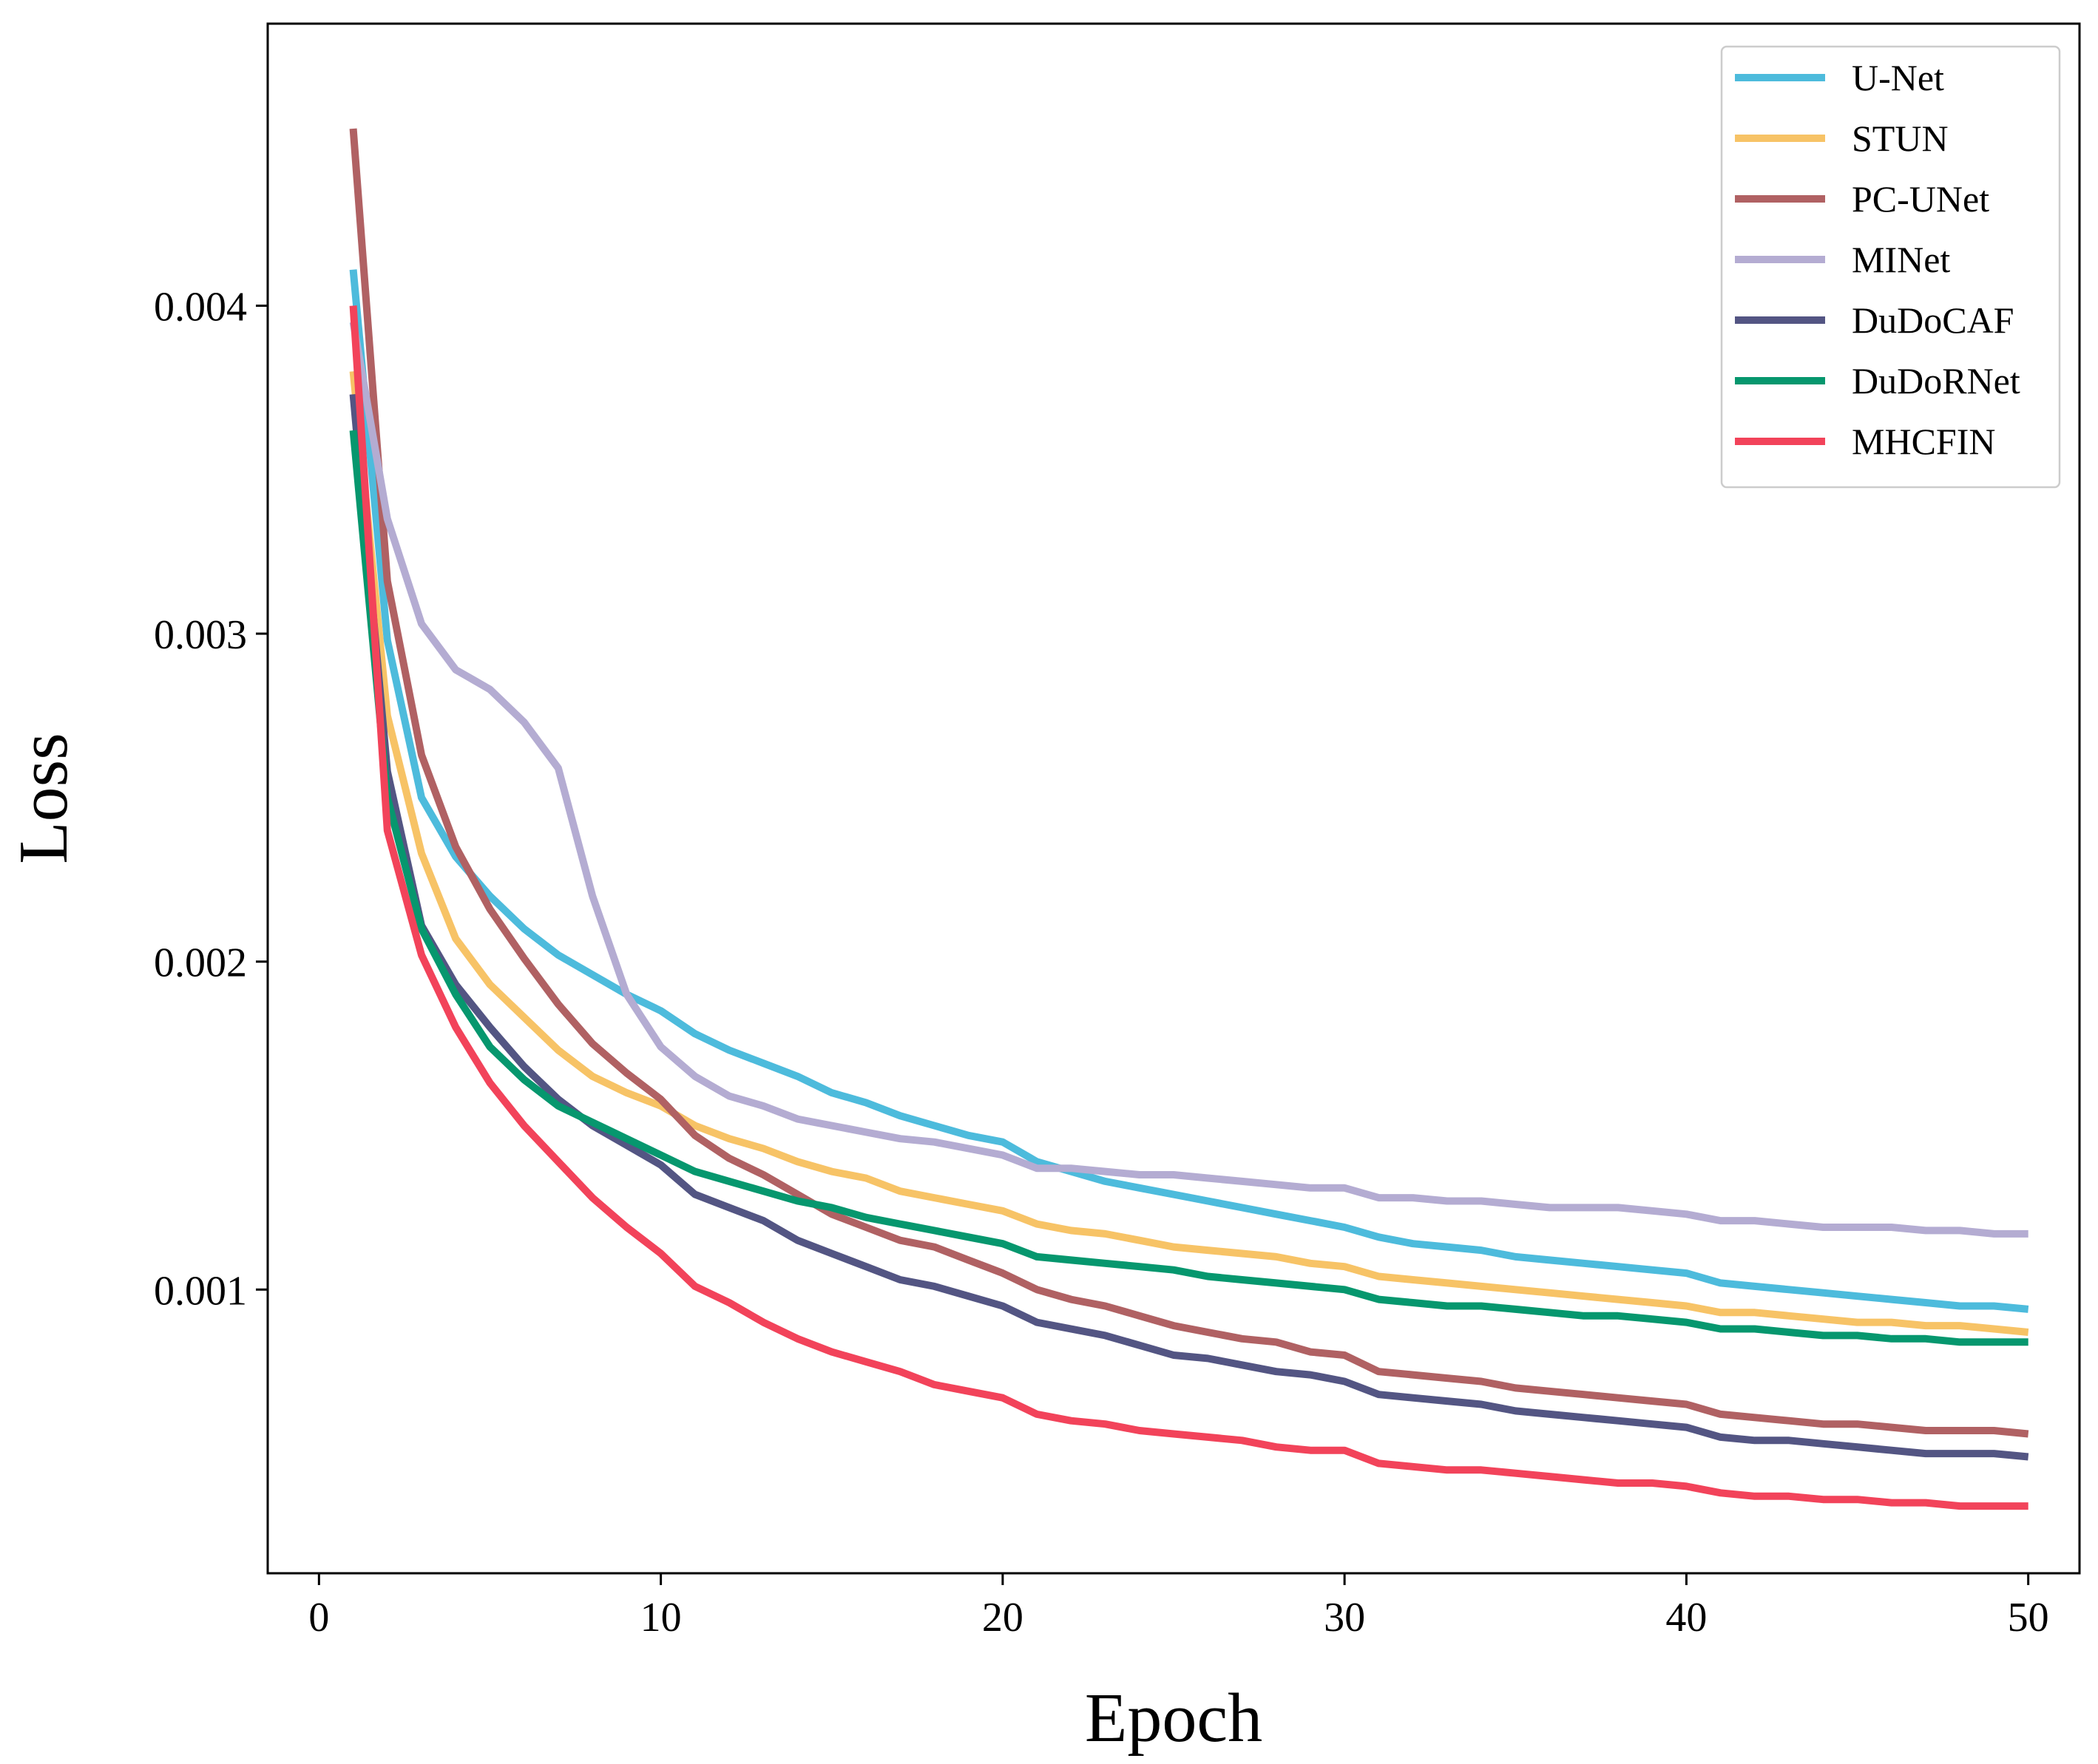 The height and width of the screenshot is (1764, 2098). Describe the element at coordinates (1173, 1719) in the screenshot. I see `x-axis-title: Epoch` at that location.